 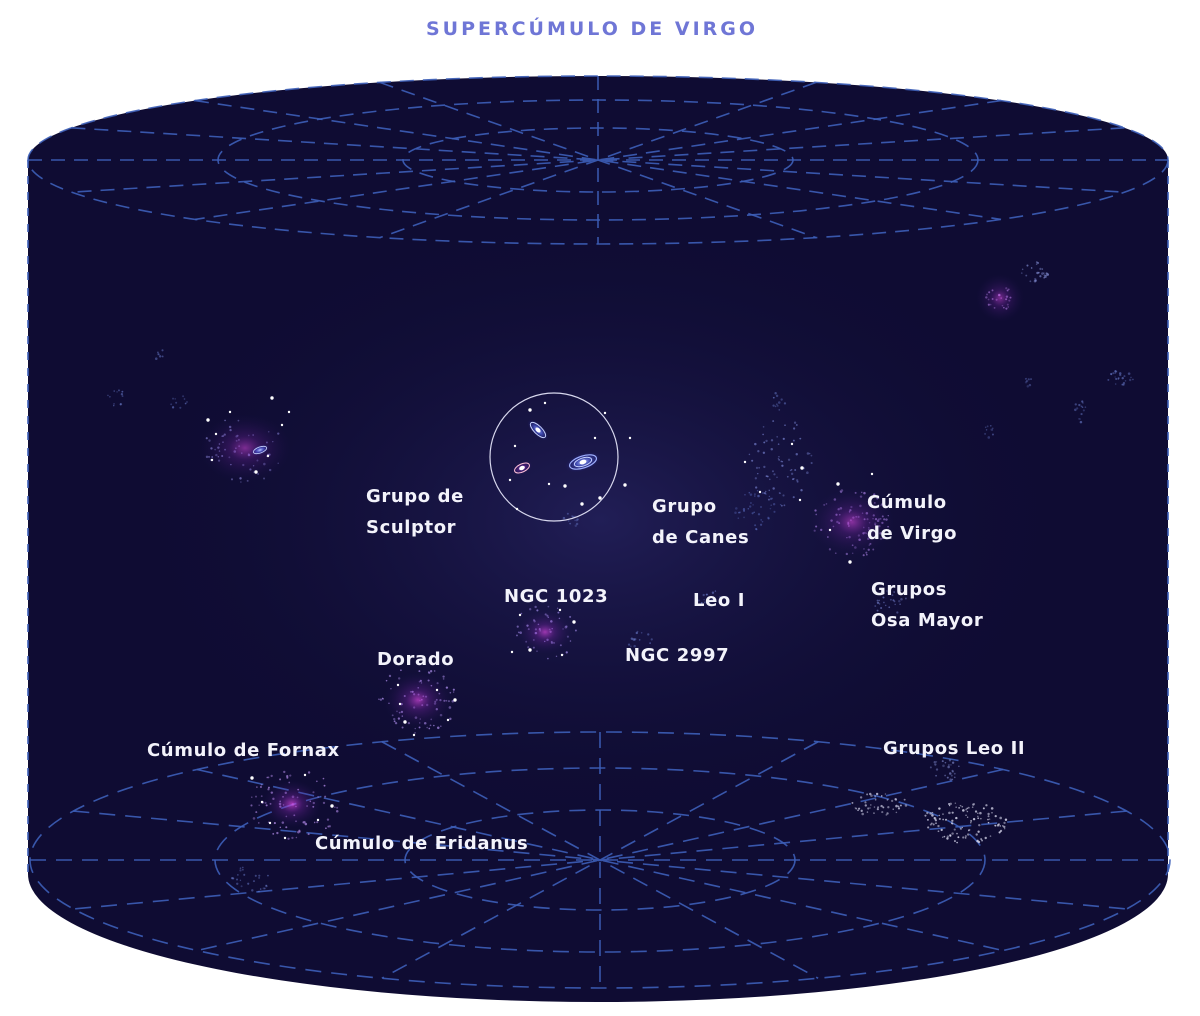 I want to click on label-osa-mayor-groups: Grupos Osa Mayor, so click(x=927, y=605).